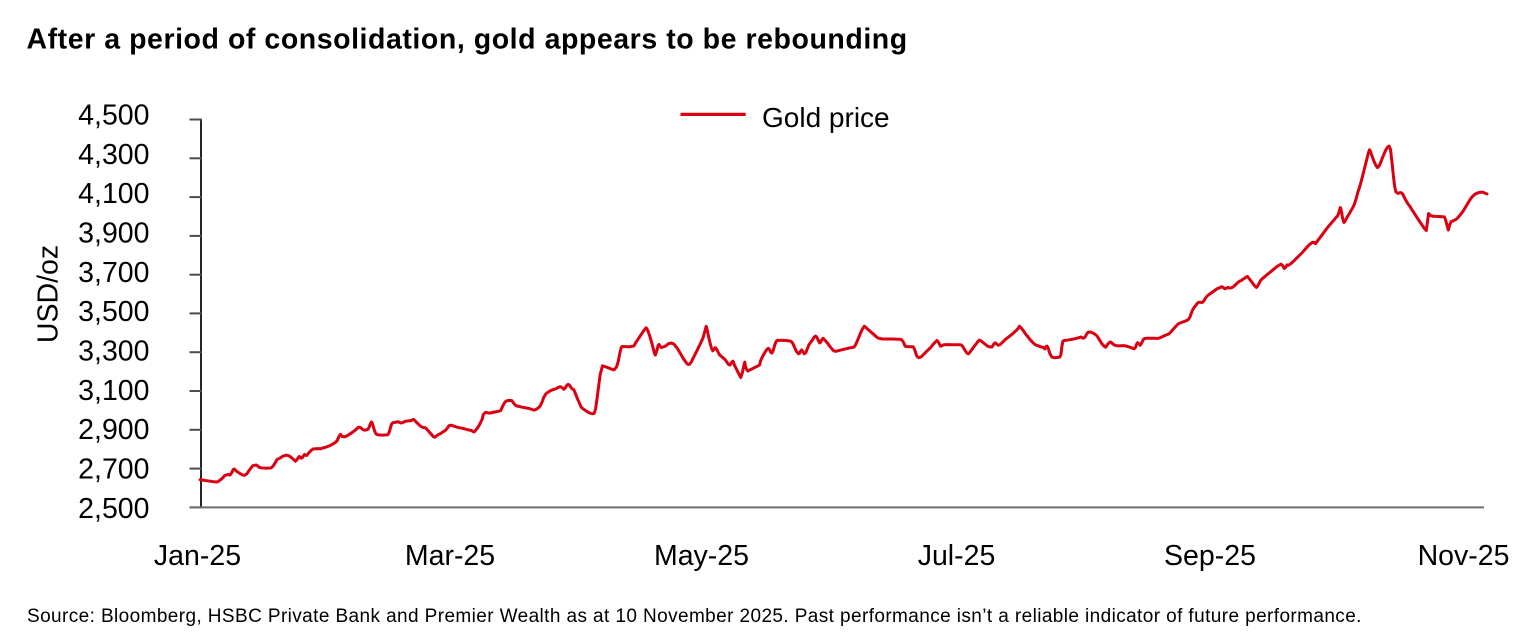 Image resolution: width=1532 pixels, height=642 pixels. I want to click on svg-text: USD/oz, so click(49, 294).